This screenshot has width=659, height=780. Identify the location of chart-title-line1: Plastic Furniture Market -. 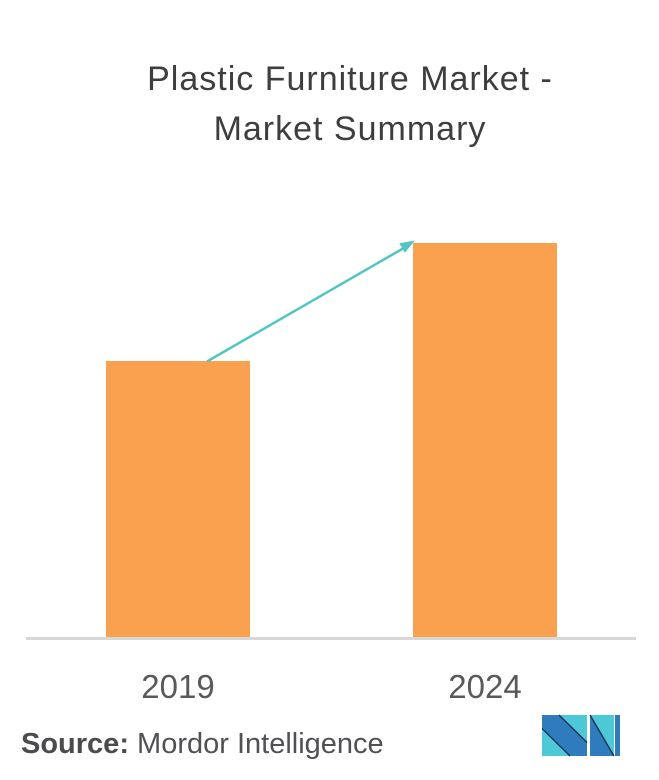
(350, 79).